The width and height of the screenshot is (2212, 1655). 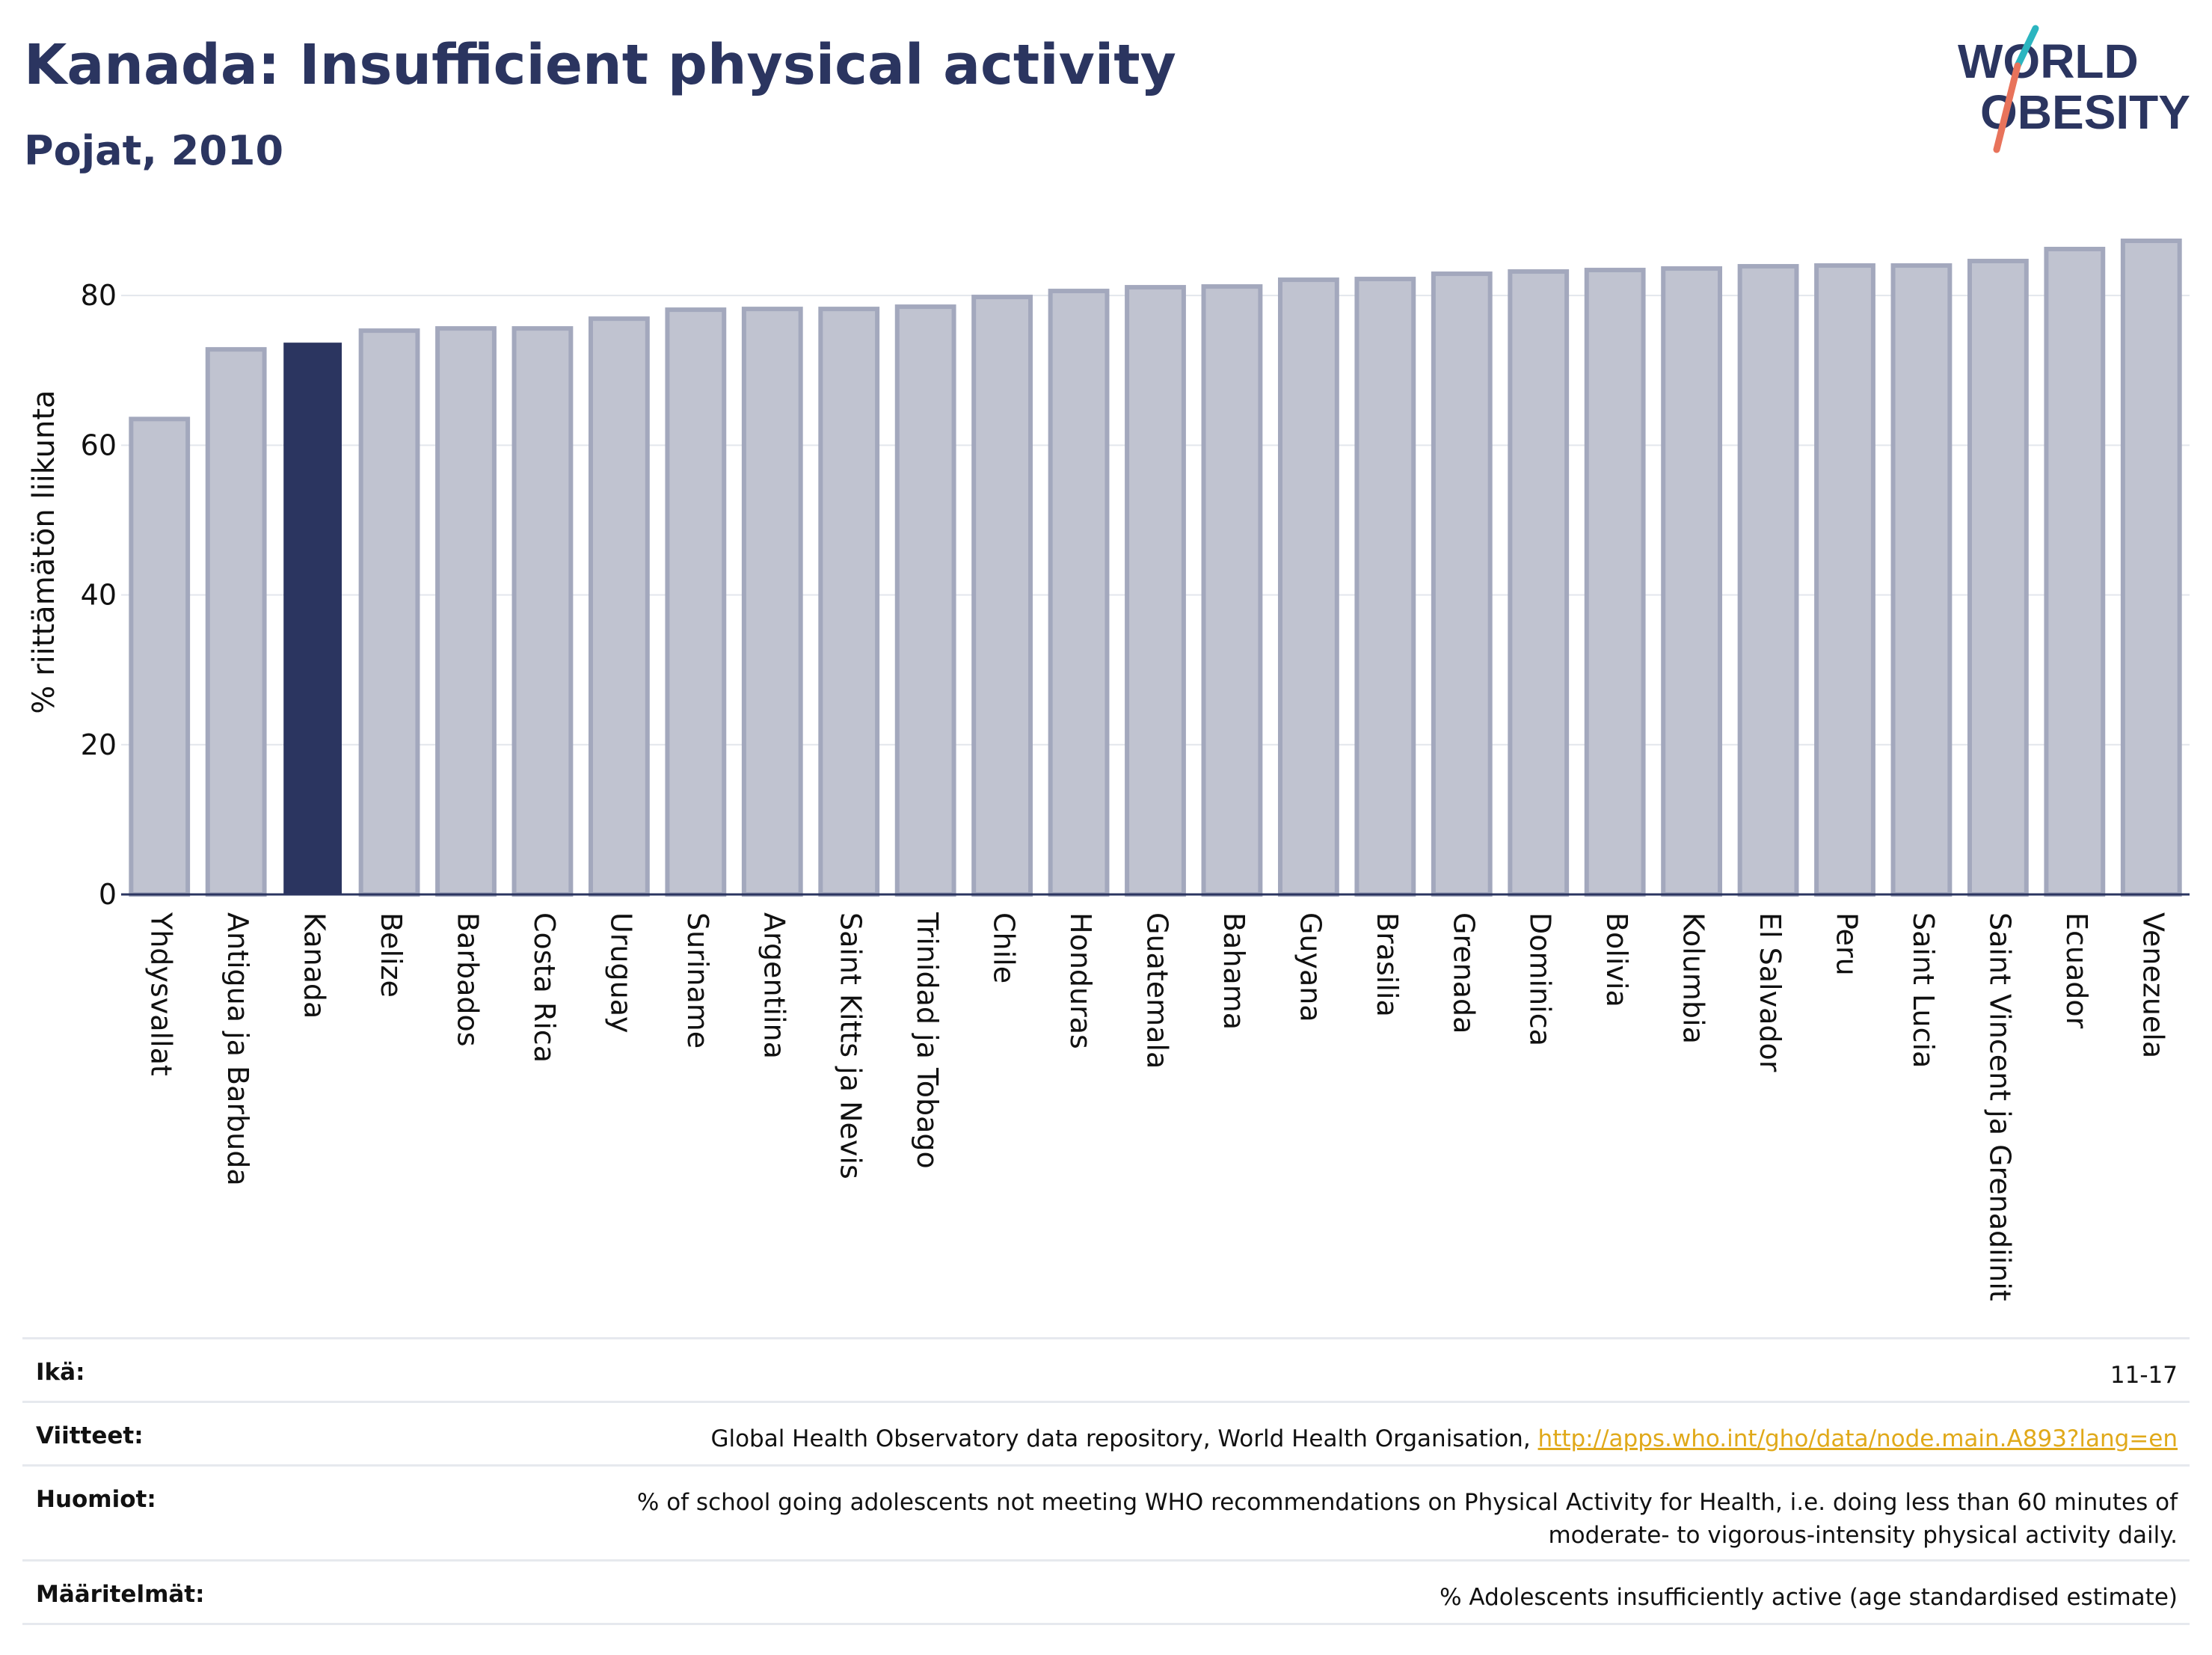 I want to click on x-tick-label-antigua-ja-barbuda: Antigua ja Barbuda, so click(x=237, y=1049).